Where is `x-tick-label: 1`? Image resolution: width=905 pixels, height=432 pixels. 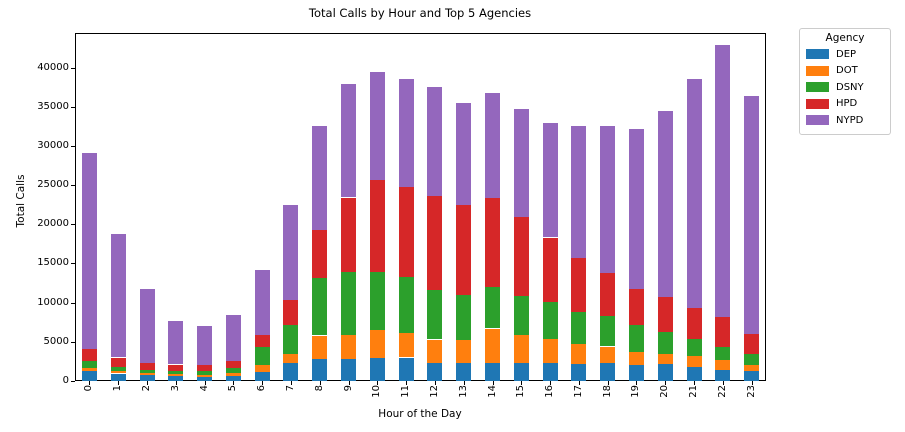 x-tick-label: 1 is located at coordinates (118, 388).